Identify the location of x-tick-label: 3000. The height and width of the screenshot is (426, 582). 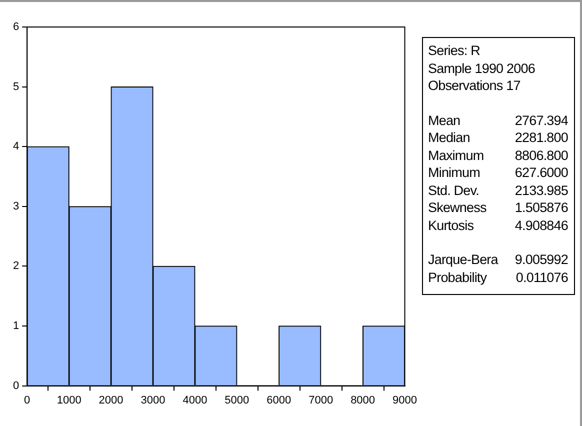
(153, 400).